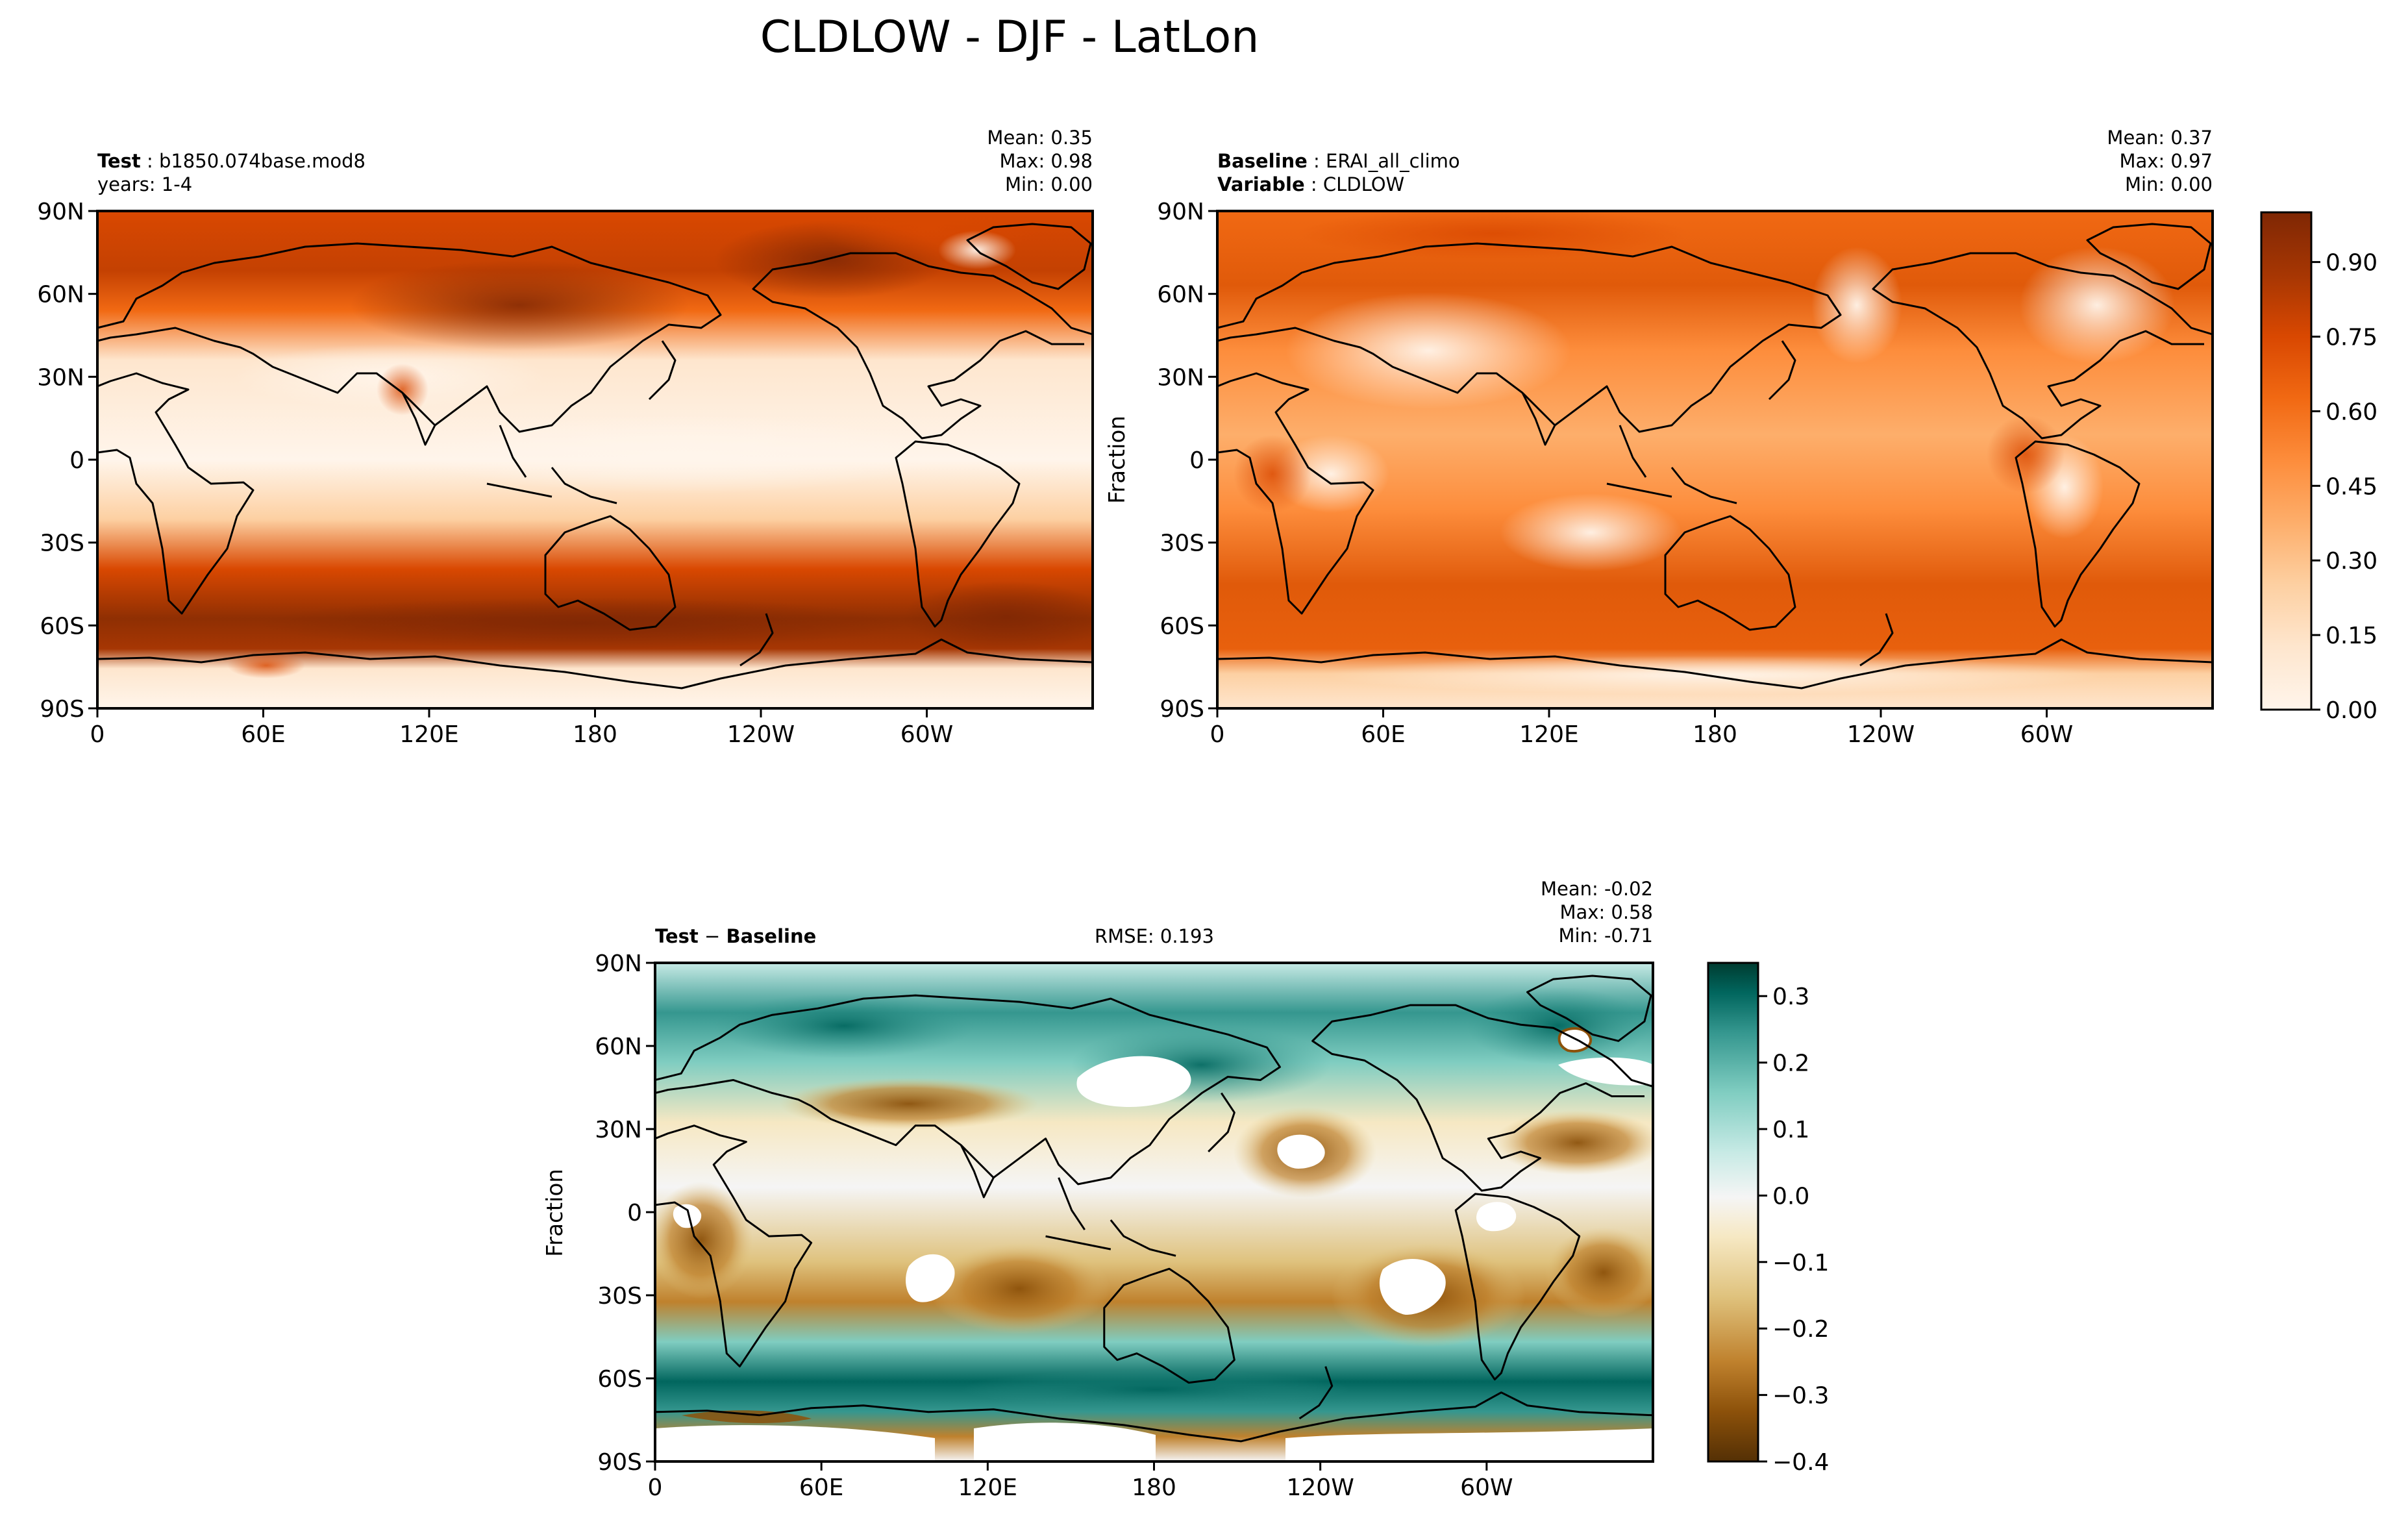  Describe the element at coordinates (2344, 487) in the screenshot. I see `colorbar-fraction-ticks: 0.00 0.15 0.30 0.45 0.60 0.75 0.90` at that location.